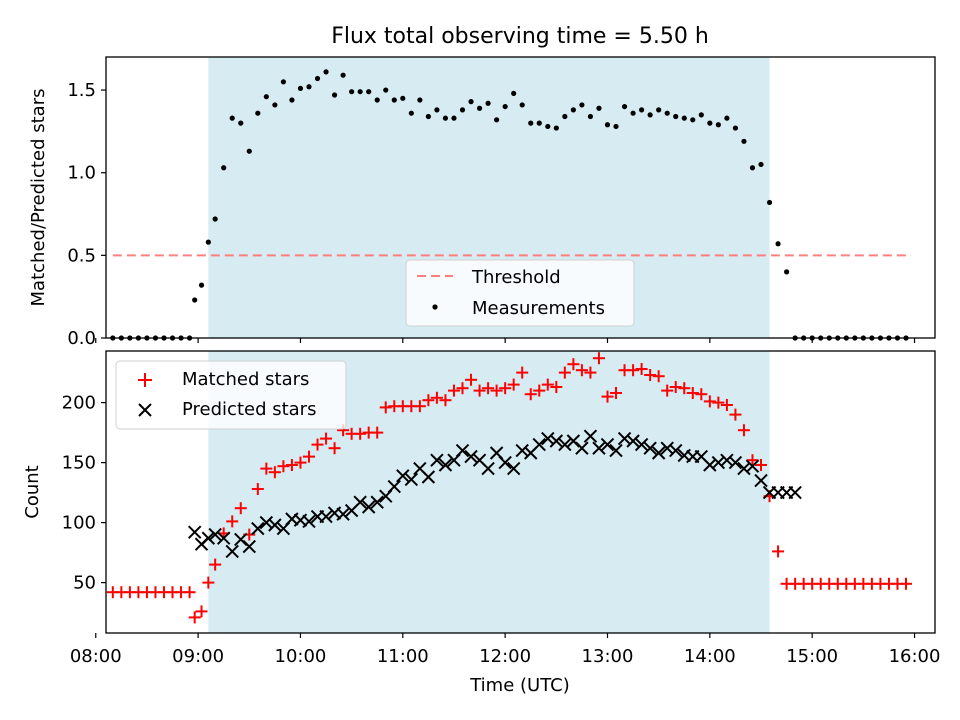 This screenshot has height=720, width=960. I want to click on x-tick-label: 15:00, so click(812, 656).